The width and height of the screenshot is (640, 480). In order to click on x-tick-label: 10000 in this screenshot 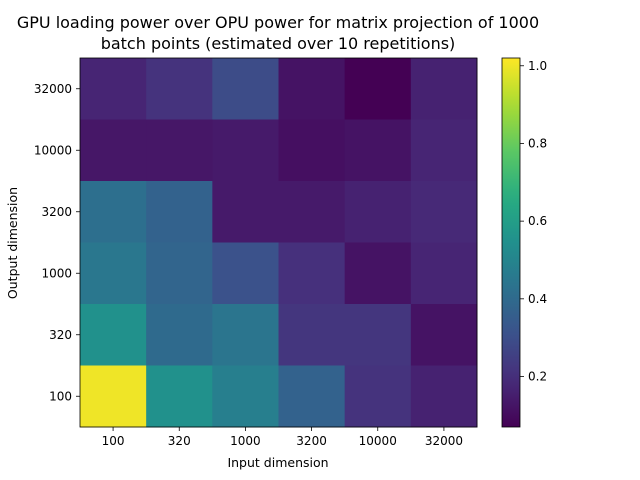, I will do `click(378, 441)`.